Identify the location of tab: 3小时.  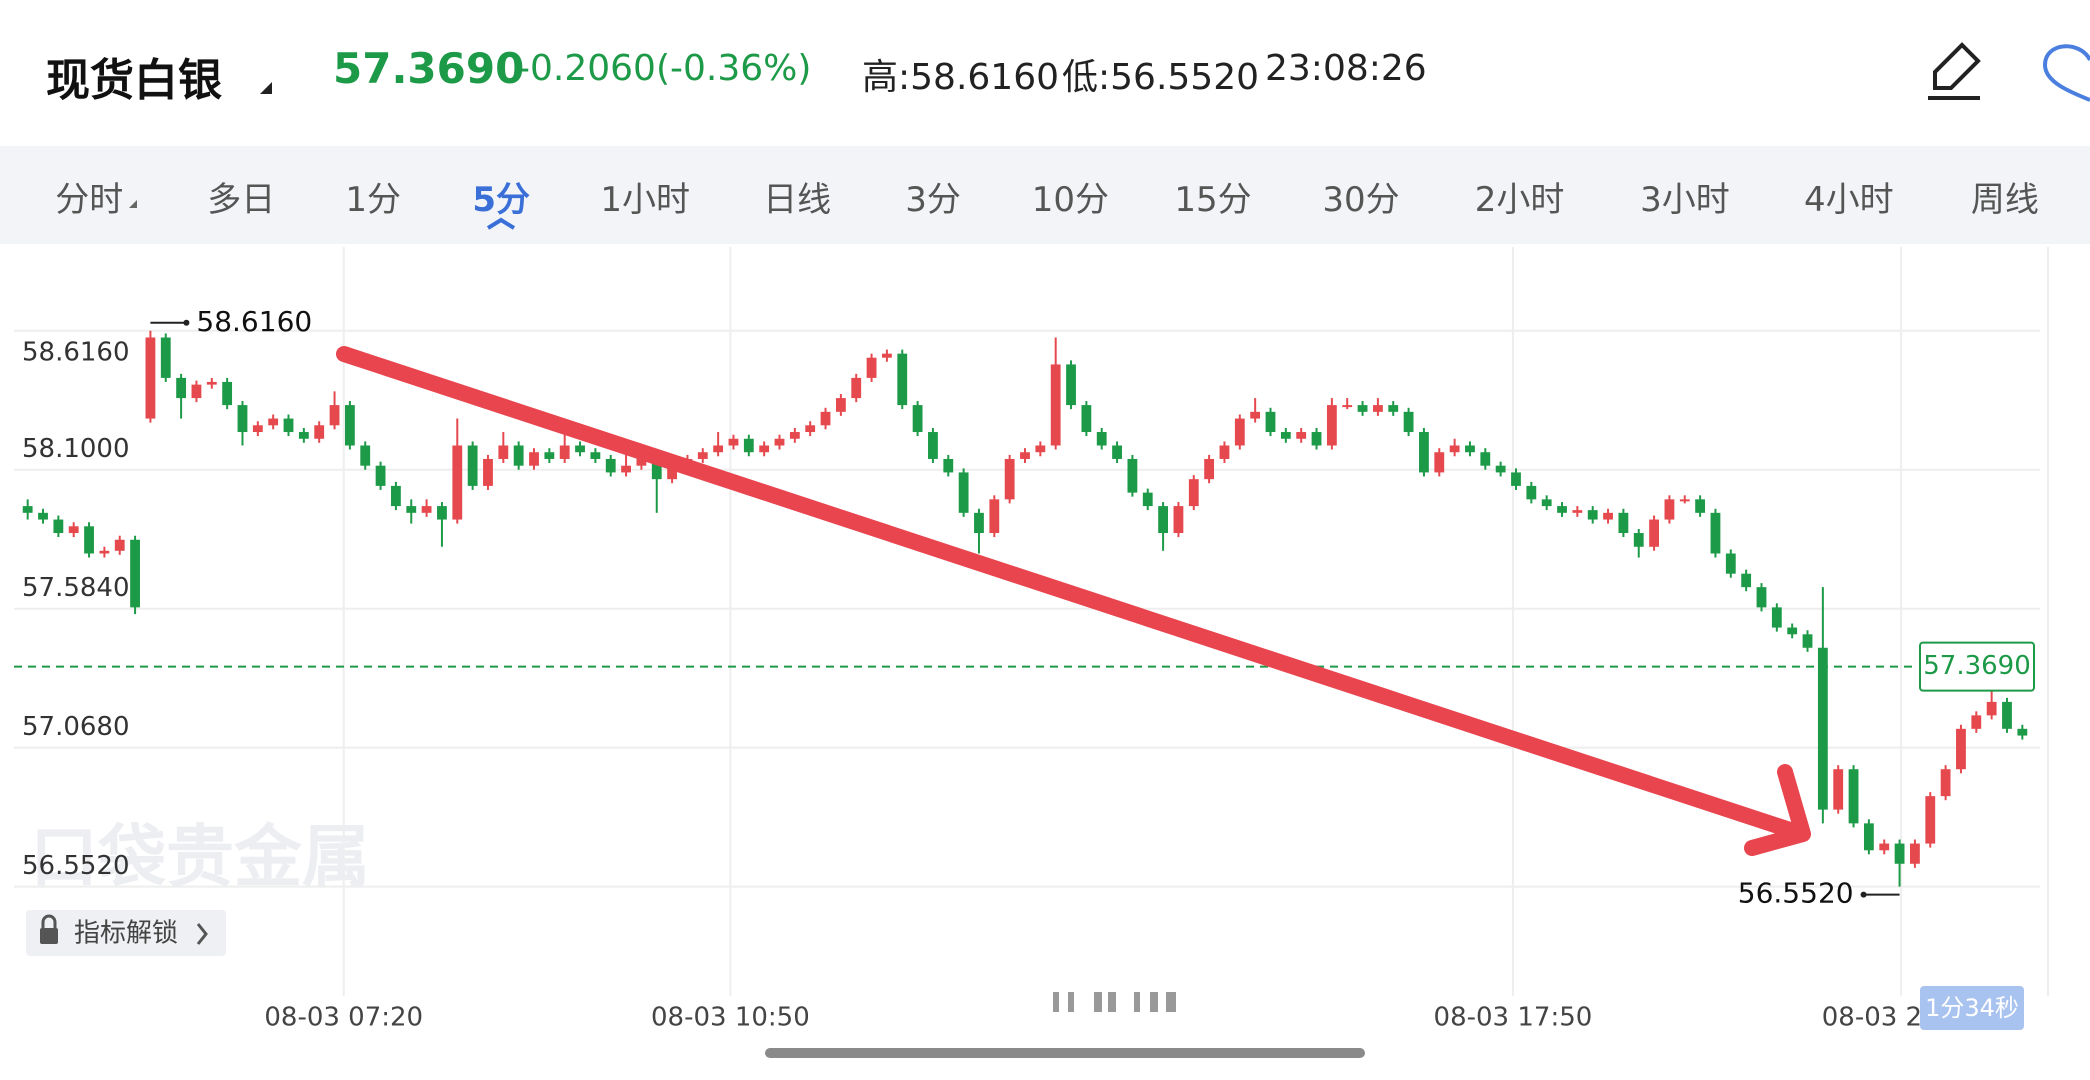
(1685, 200).